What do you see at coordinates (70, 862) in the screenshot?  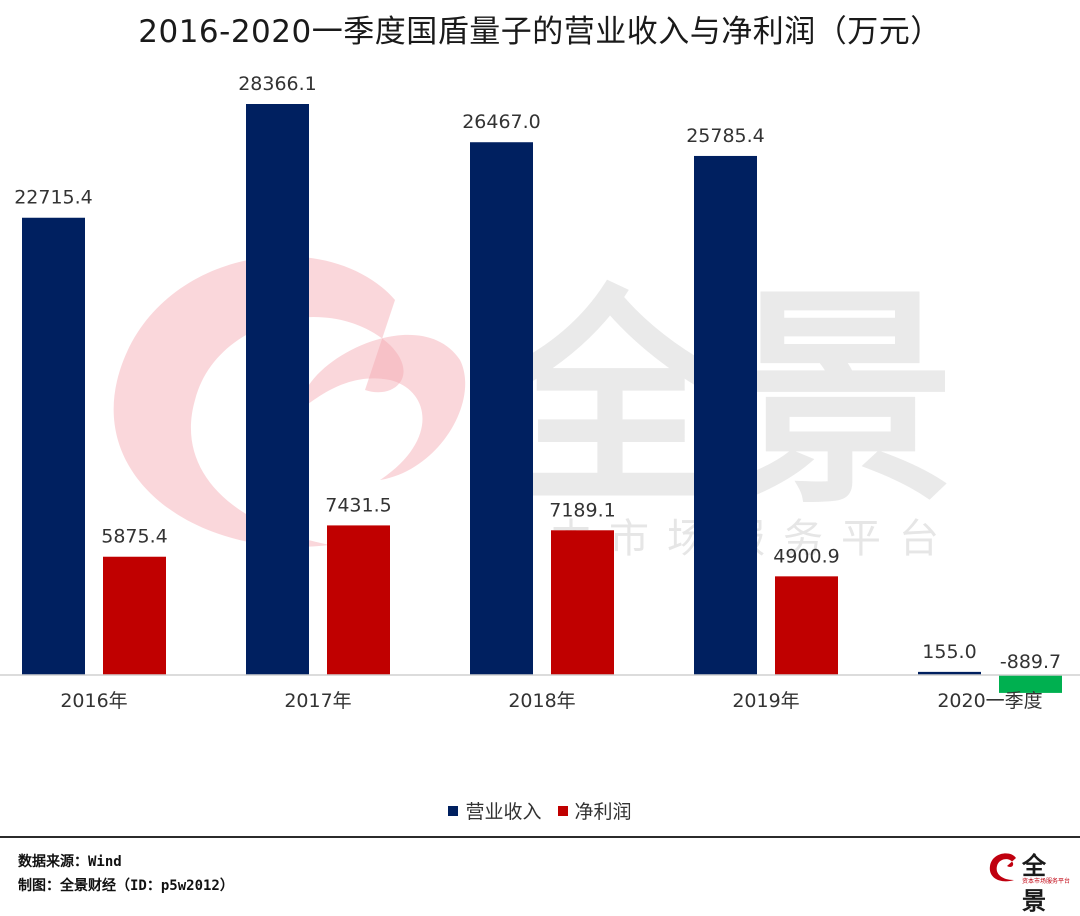 I see `data-source: 数据来源：Wind` at bounding box center [70, 862].